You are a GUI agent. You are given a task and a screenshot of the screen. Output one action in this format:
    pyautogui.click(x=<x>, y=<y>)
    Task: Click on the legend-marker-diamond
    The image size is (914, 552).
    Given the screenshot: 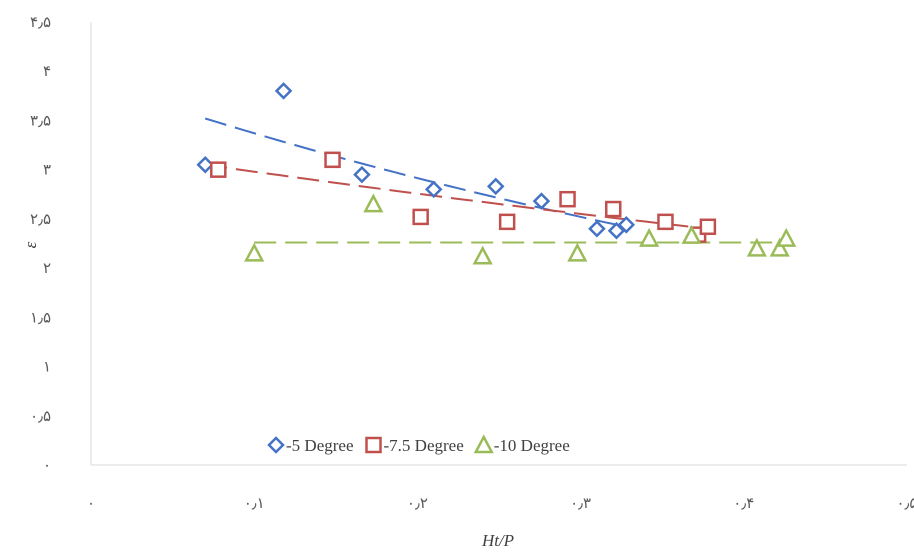 What is the action you would take?
    pyautogui.click(x=276, y=445)
    